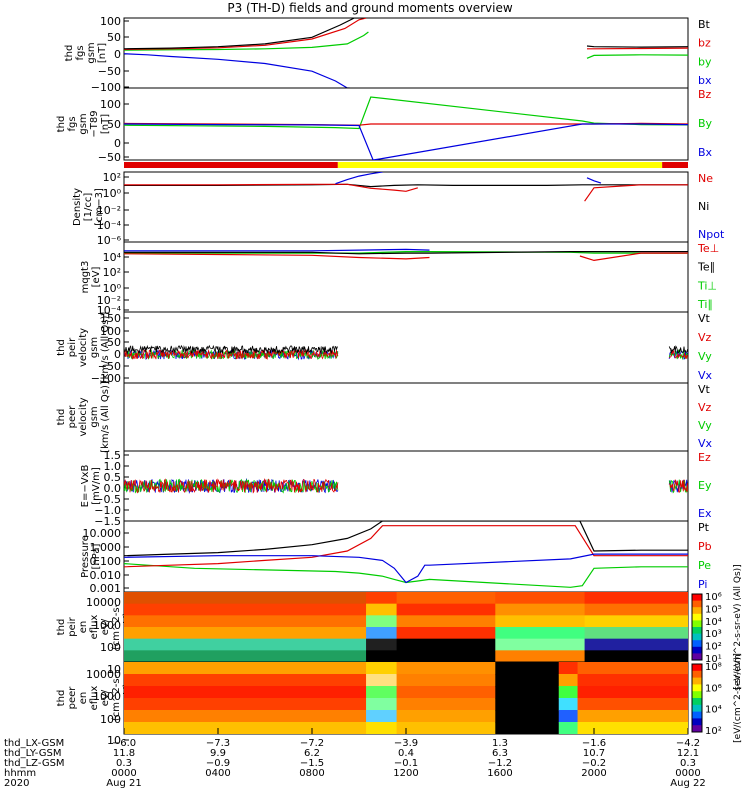 Image resolution: width=750 pixels, height=800 pixels. What do you see at coordinates (406, 753) in the screenshot?
I see `x-row-value: 0.4` at bounding box center [406, 753].